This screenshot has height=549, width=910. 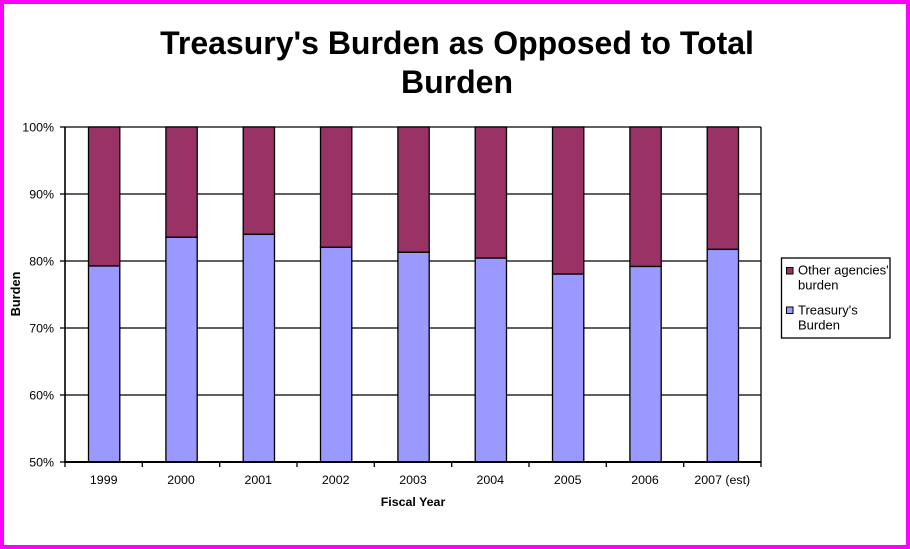 What do you see at coordinates (843, 270) in the screenshot?
I see `svg-text: Other agencies'` at bounding box center [843, 270].